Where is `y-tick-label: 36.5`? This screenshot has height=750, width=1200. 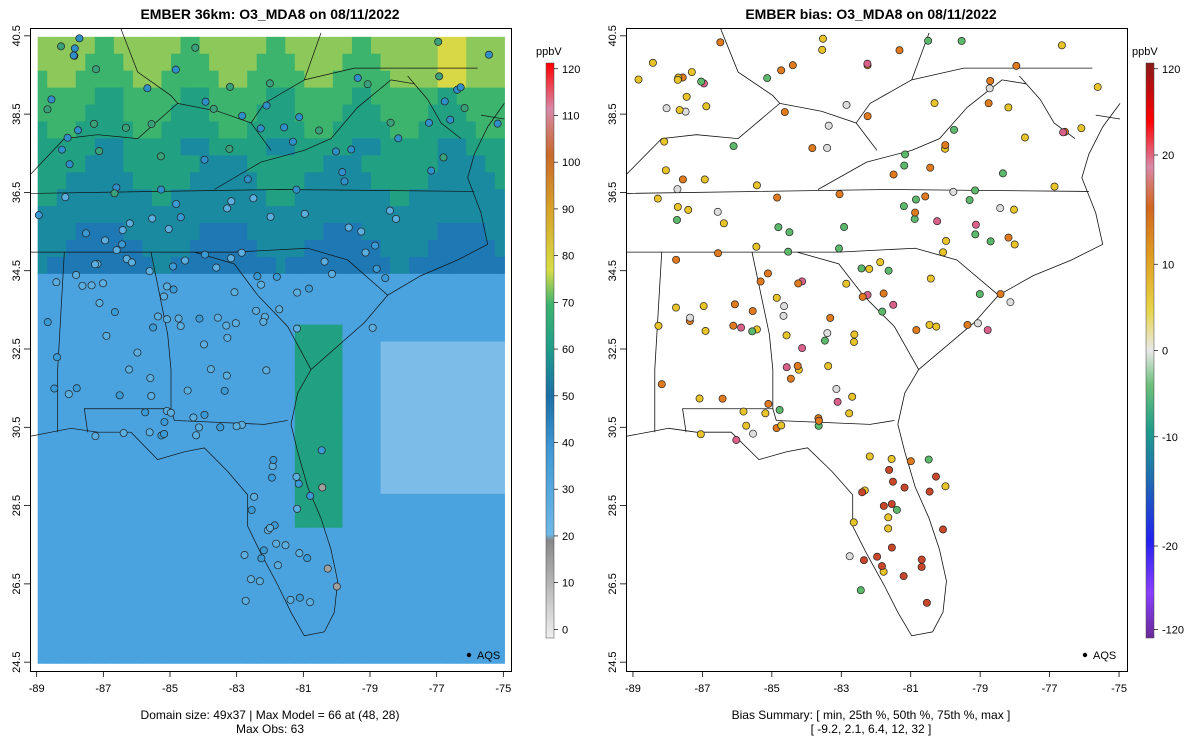 y-tick-label: 36.5 is located at coordinates (613, 192).